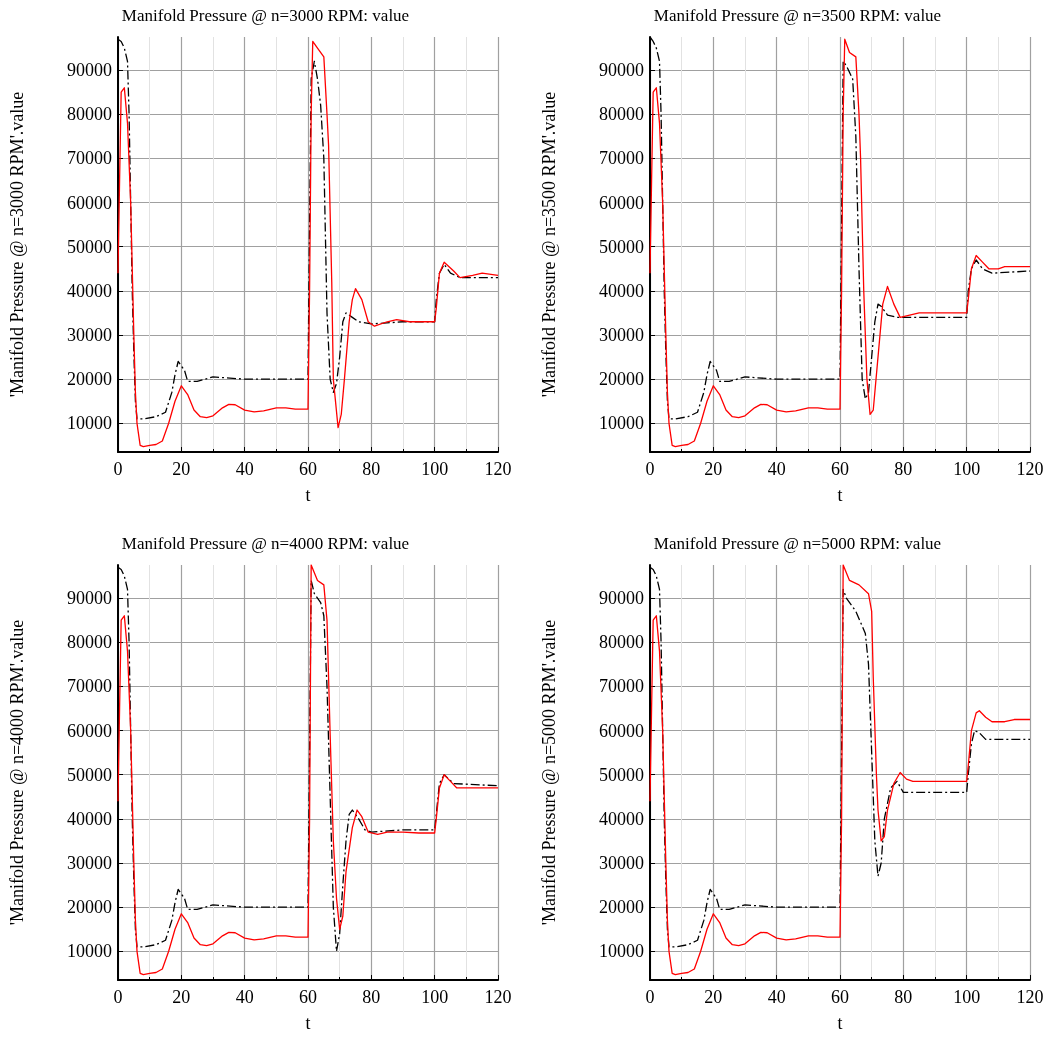  What do you see at coordinates (17, 772) in the screenshot?
I see `y-axis-title: 'Manifold Pressure @ n=4000 RPM'.value` at bounding box center [17, 772].